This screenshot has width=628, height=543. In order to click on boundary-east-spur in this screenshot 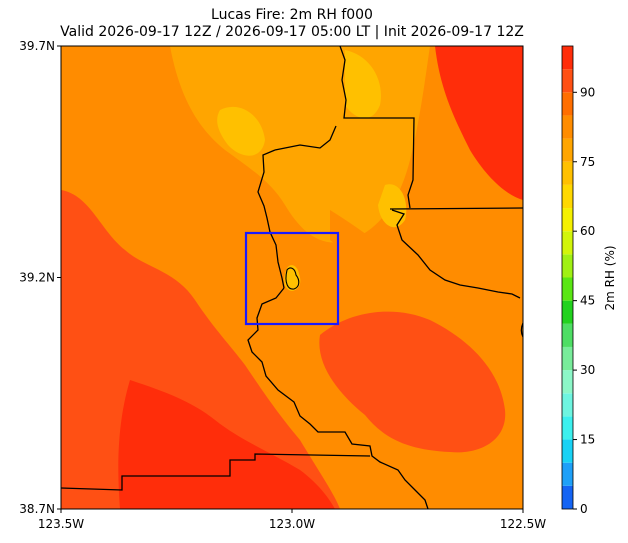, I will do `click(456, 208)`.